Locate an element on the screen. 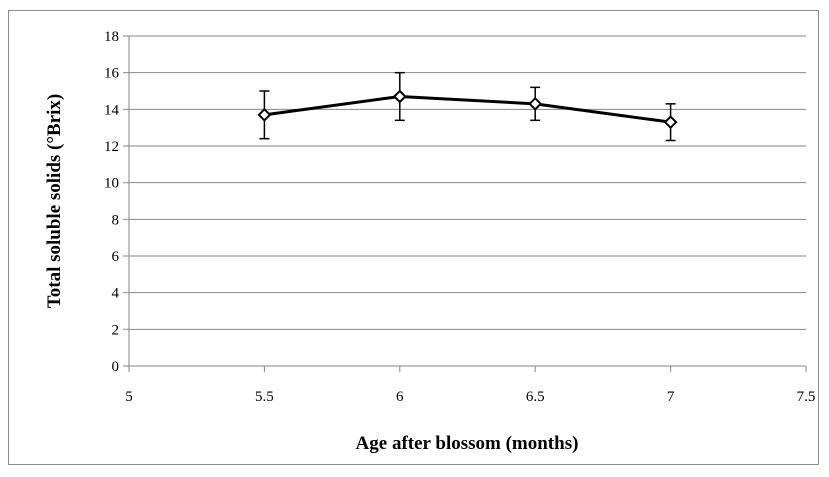 This screenshot has width=829, height=477. y-tick-label: 2 is located at coordinates (116, 330).